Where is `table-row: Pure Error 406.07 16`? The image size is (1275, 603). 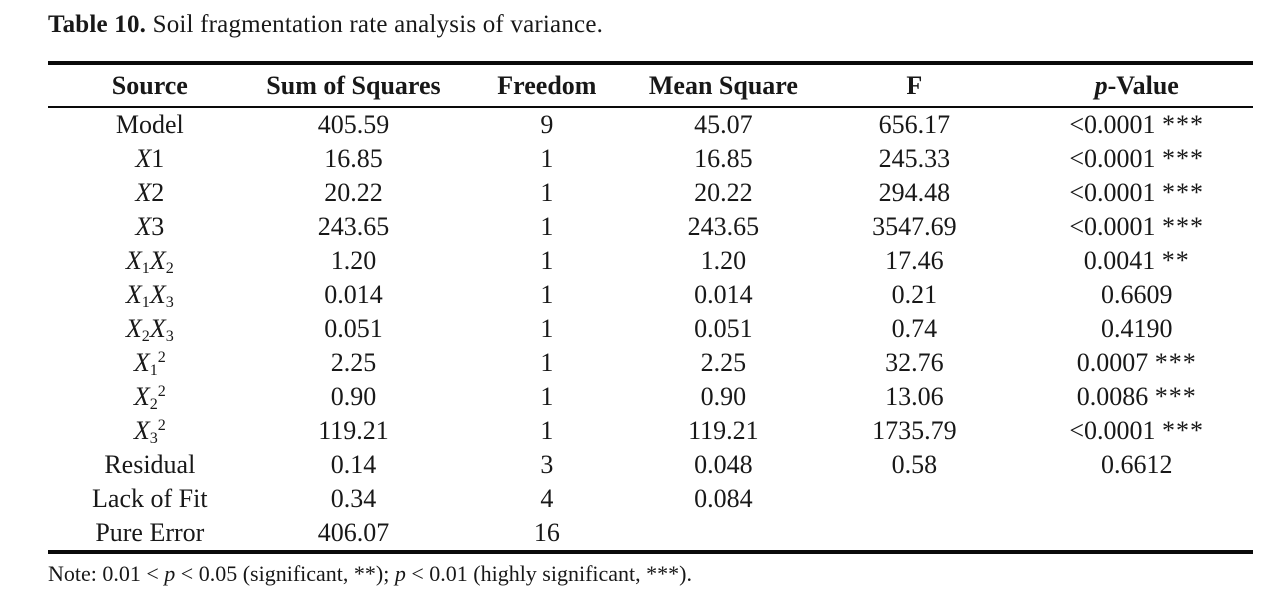
table-row: Pure Error 406.07 16 is located at coordinates (650, 534).